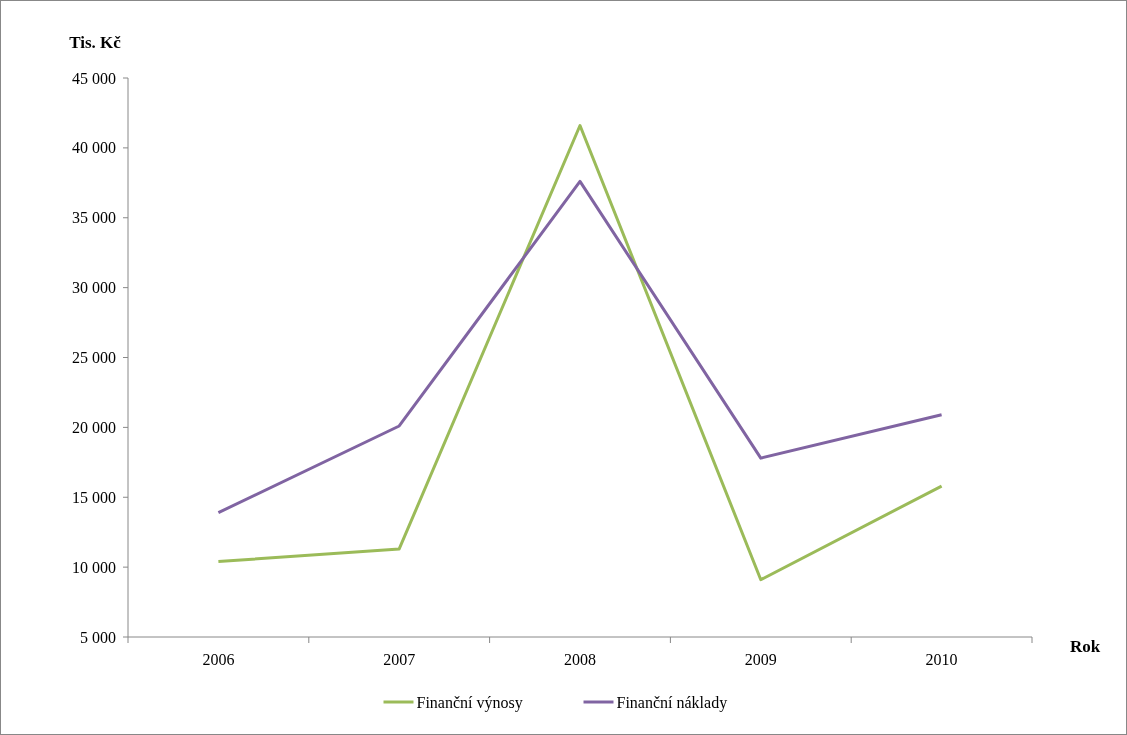 Image resolution: width=1127 pixels, height=735 pixels. What do you see at coordinates (1085, 646) in the screenshot?
I see `x-axis-title: Rok` at bounding box center [1085, 646].